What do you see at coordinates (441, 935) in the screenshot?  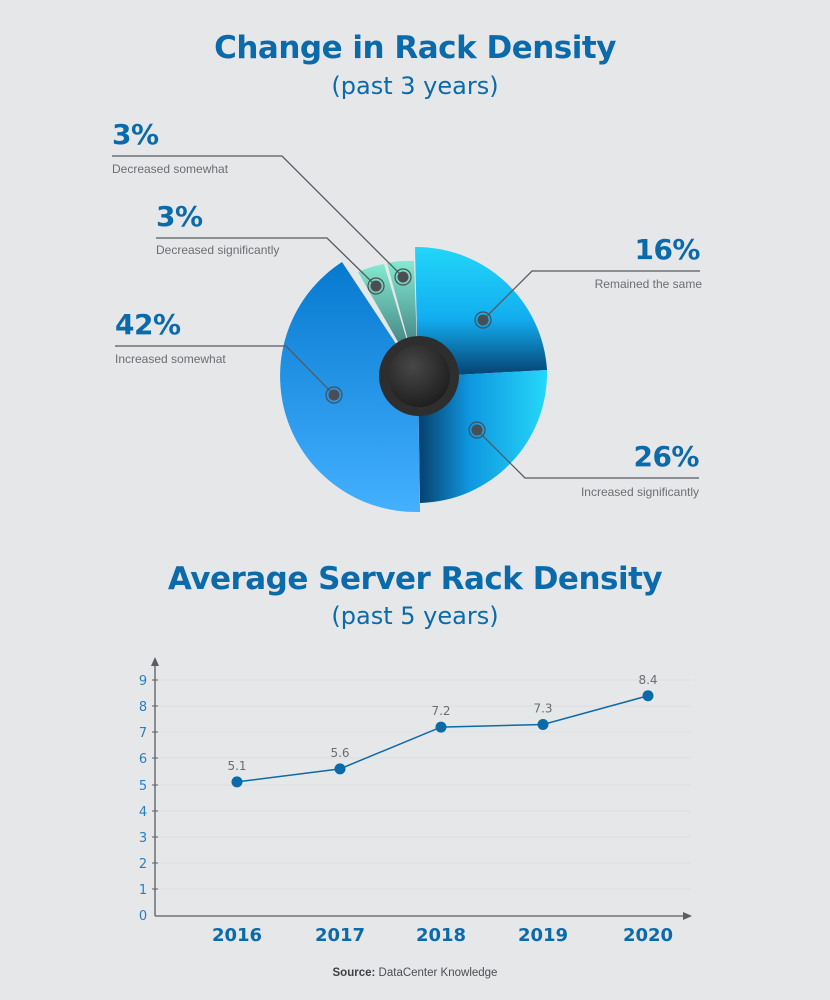 I see `x-tick-label: 2018` at bounding box center [441, 935].